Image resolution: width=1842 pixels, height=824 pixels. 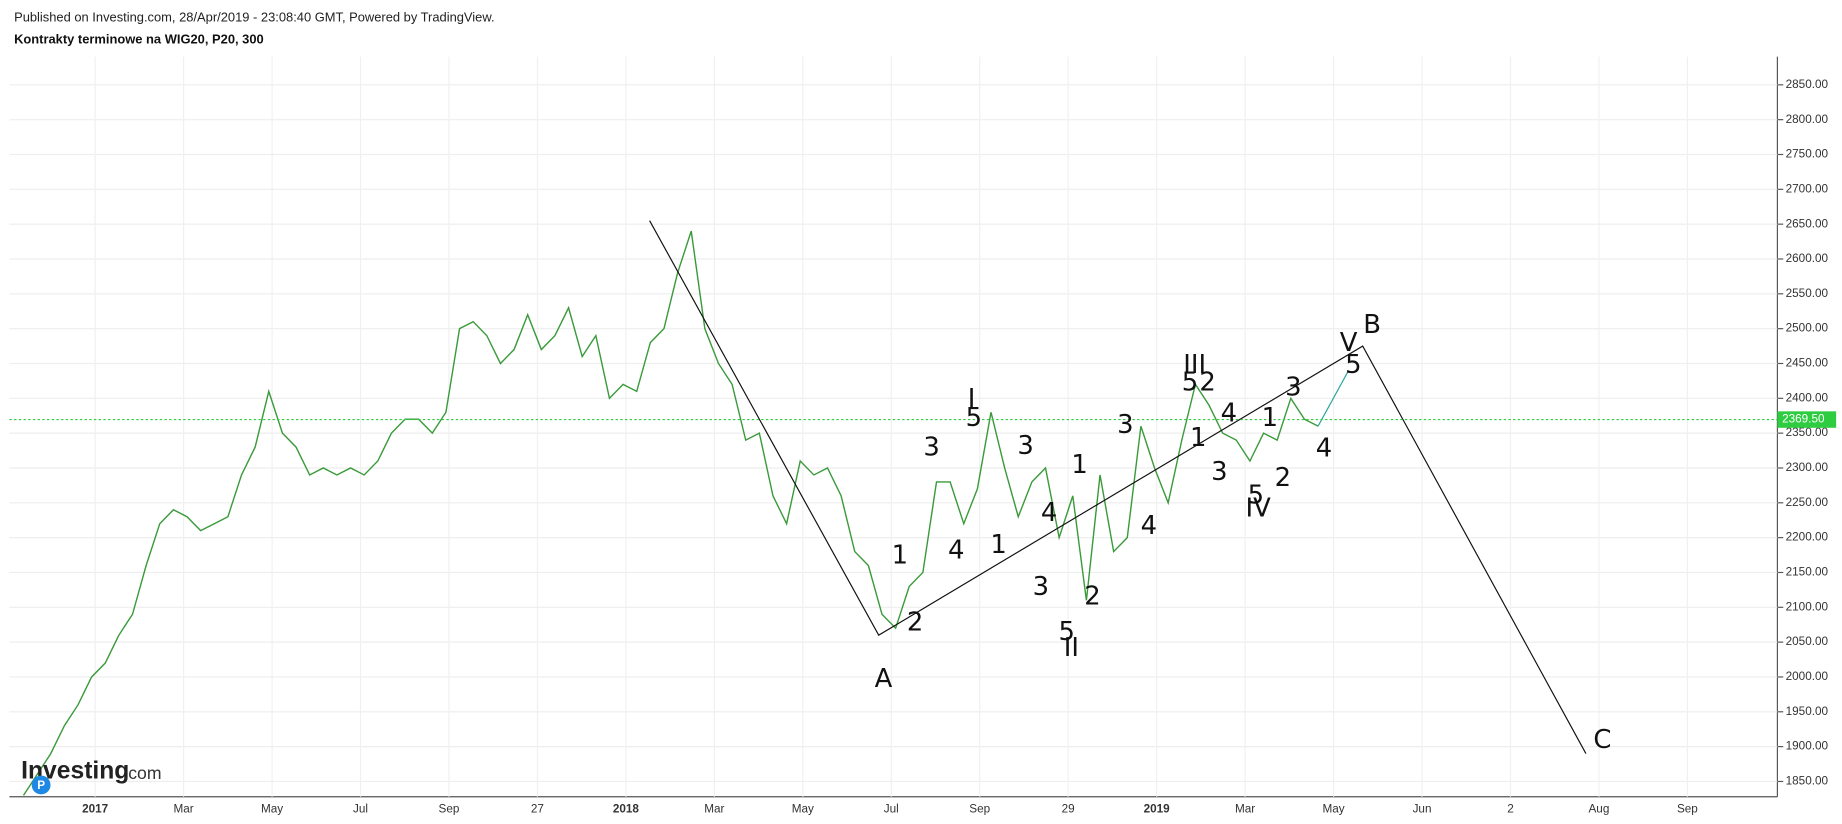 What do you see at coordinates (972, 399) in the screenshot?
I see `wave-label: I` at bounding box center [972, 399].